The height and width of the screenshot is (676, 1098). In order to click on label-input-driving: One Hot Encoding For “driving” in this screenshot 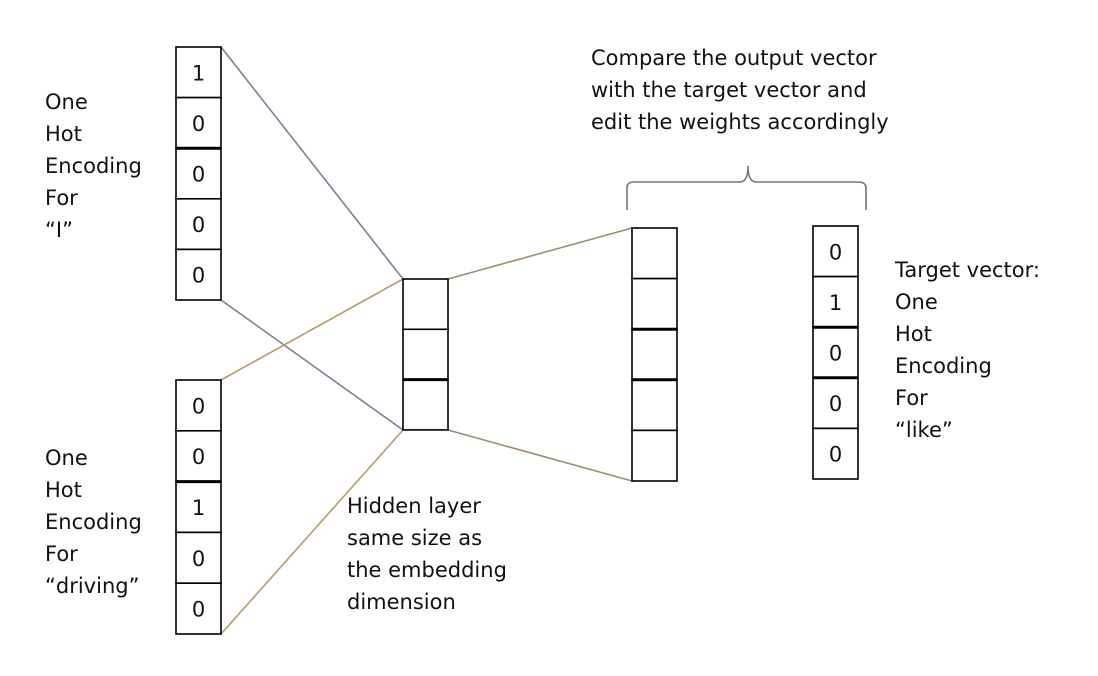, I will do `click(96, 522)`.